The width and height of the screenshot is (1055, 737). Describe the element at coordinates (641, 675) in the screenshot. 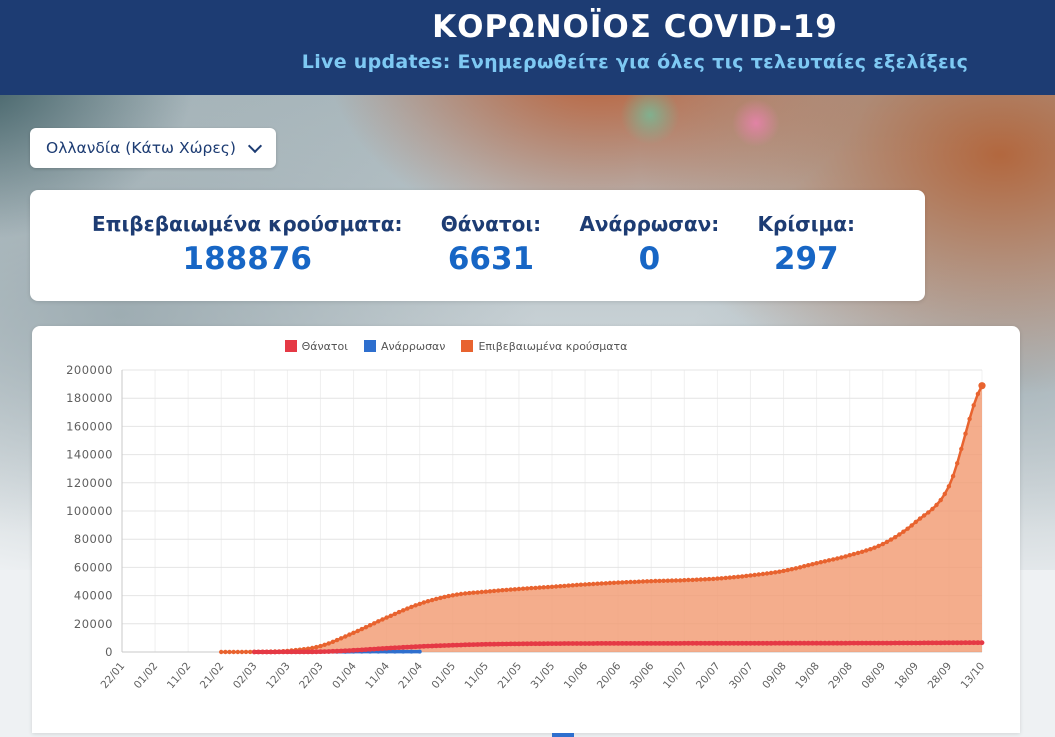

I see `svg-text: 30/06` at that location.